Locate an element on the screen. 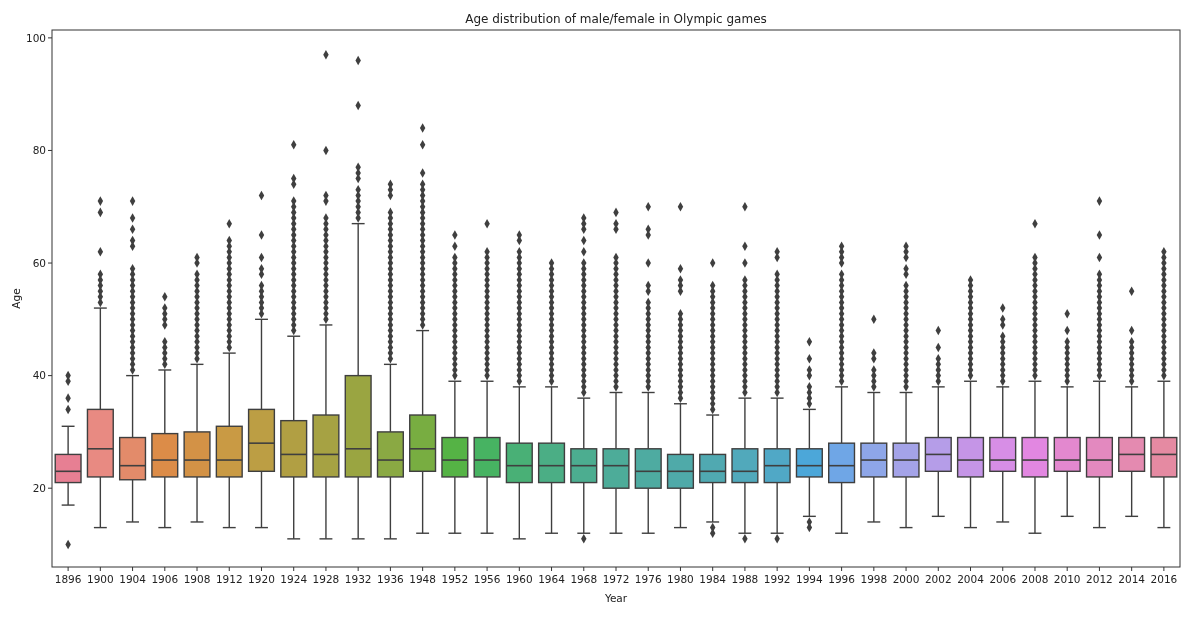  x-tick-label: 1998 is located at coordinates (874, 579).